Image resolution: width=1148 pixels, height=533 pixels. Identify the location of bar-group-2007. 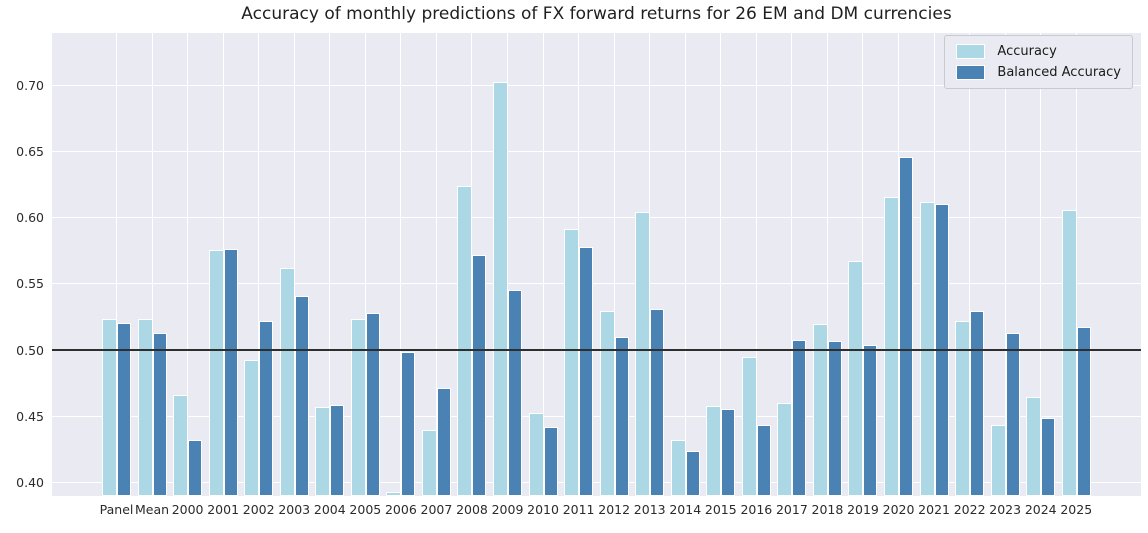
(436, 264).